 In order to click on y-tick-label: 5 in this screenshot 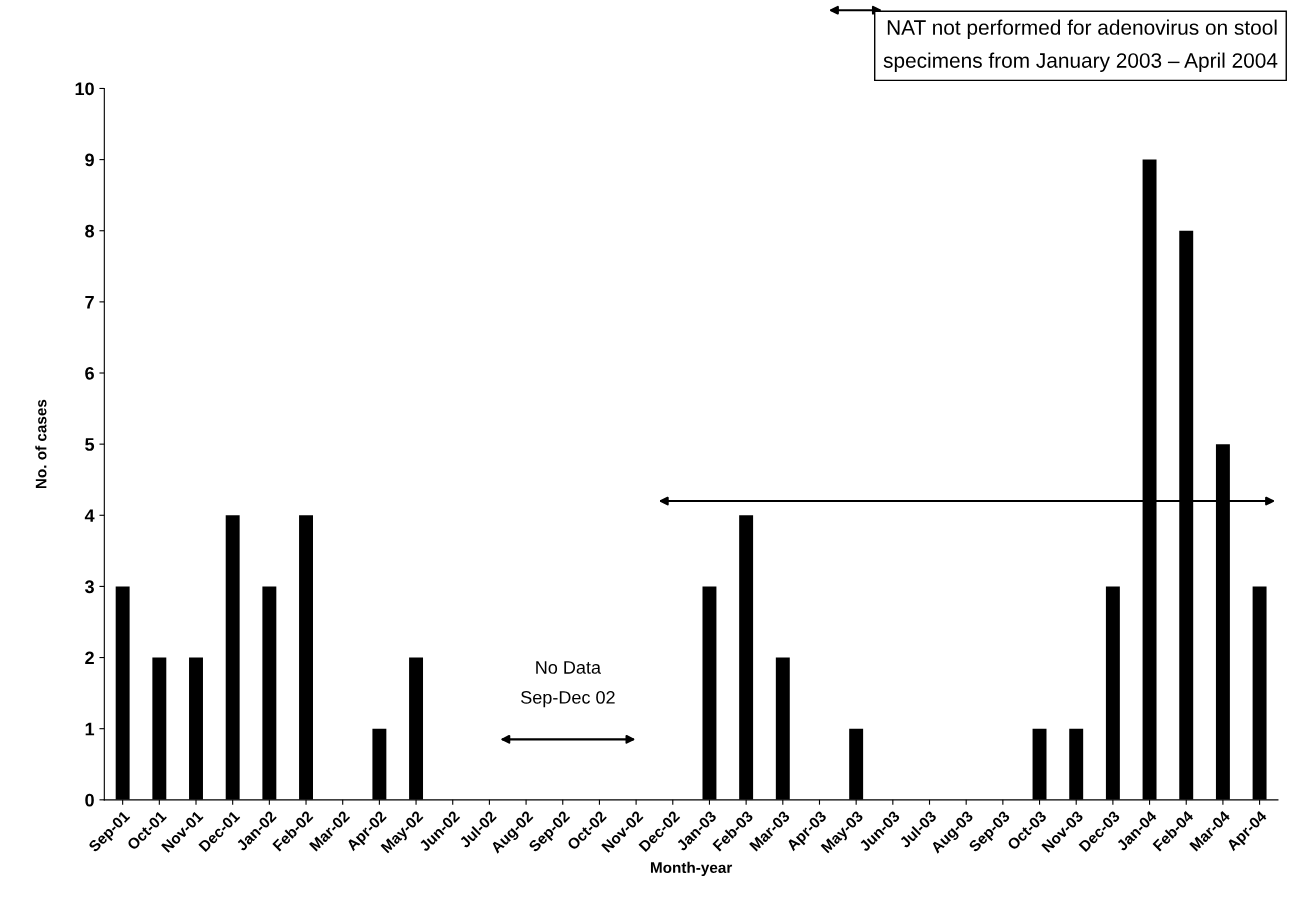, I will do `click(90, 444)`.